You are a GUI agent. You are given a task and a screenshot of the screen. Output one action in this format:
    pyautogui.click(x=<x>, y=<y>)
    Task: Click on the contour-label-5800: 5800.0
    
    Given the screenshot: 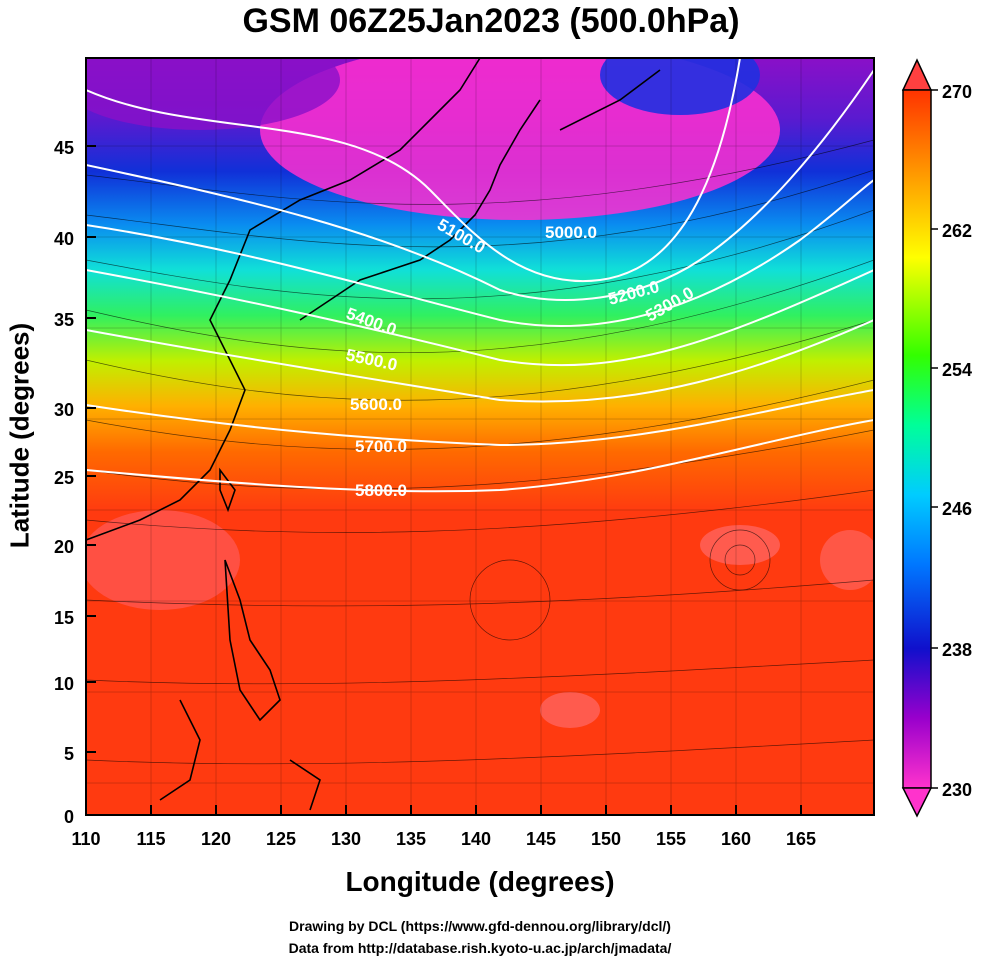 What is the action you would take?
    pyautogui.click(x=381, y=490)
    